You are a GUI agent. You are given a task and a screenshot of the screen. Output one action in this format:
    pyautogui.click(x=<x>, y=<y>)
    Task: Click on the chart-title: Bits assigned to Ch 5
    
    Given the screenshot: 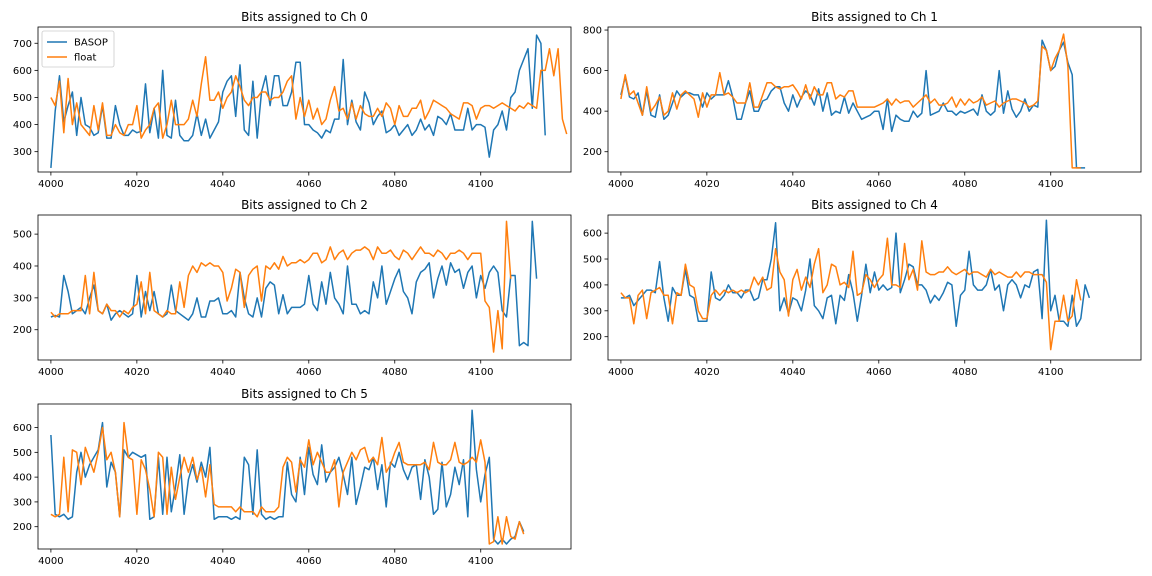 What is the action you would take?
    pyautogui.click(x=304, y=394)
    